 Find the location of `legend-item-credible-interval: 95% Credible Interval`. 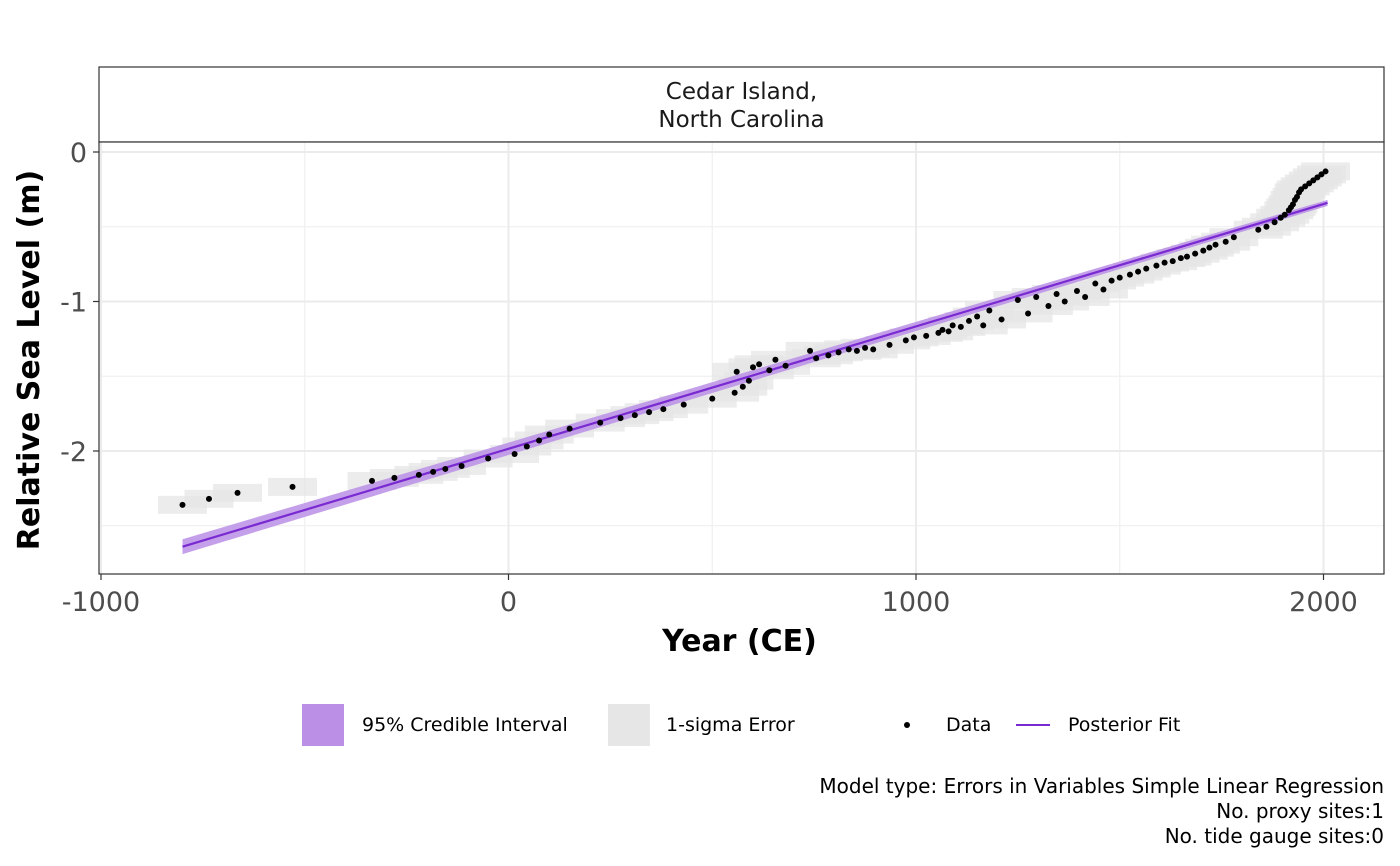

legend-item-credible-interval: 95% Credible Interval is located at coordinates (435, 725).